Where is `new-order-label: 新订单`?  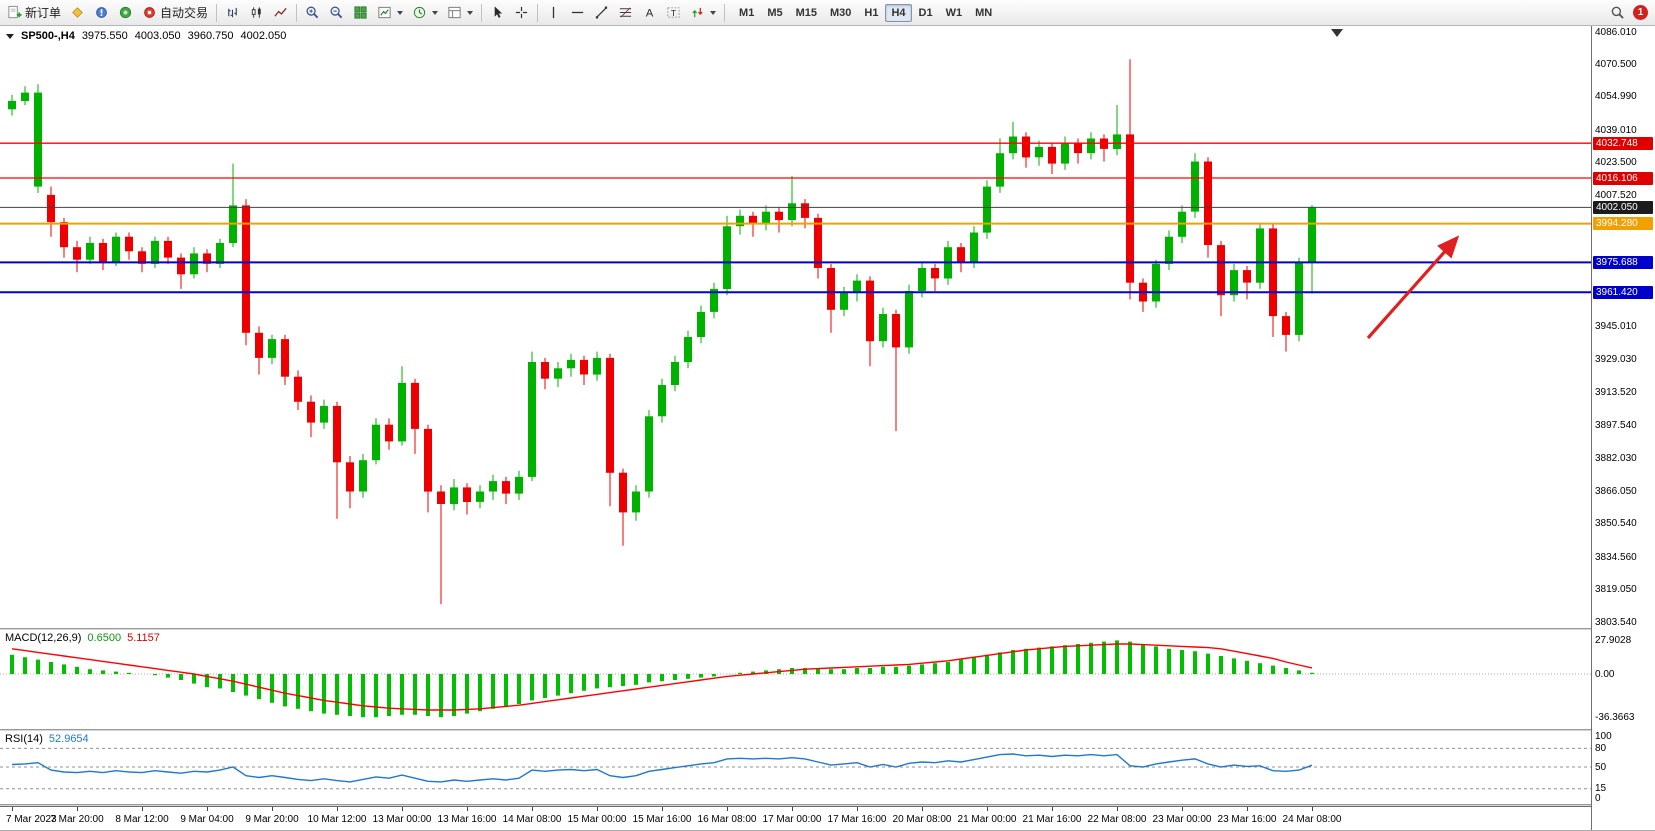
new-order-label: 新订单 is located at coordinates (43, 13).